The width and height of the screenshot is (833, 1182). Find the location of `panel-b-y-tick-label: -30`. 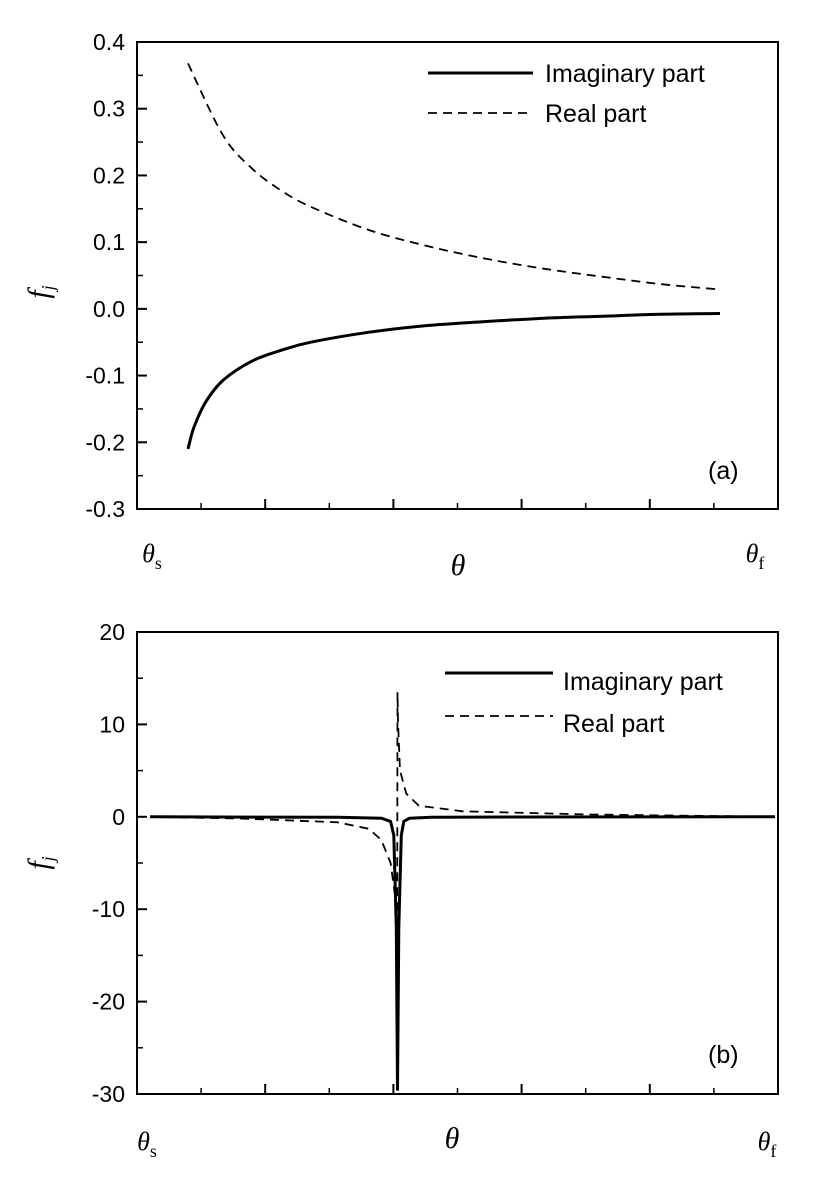

panel-b-y-tick-label: -30 is located at coordinates (108, 1094).